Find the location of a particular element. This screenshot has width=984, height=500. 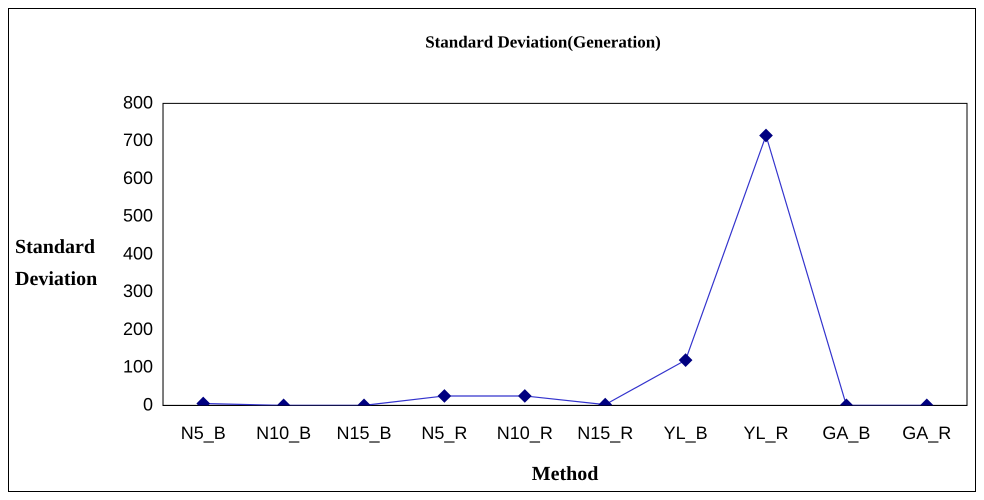

x-tick-label: N10_R is located at coordinates (524, 433).